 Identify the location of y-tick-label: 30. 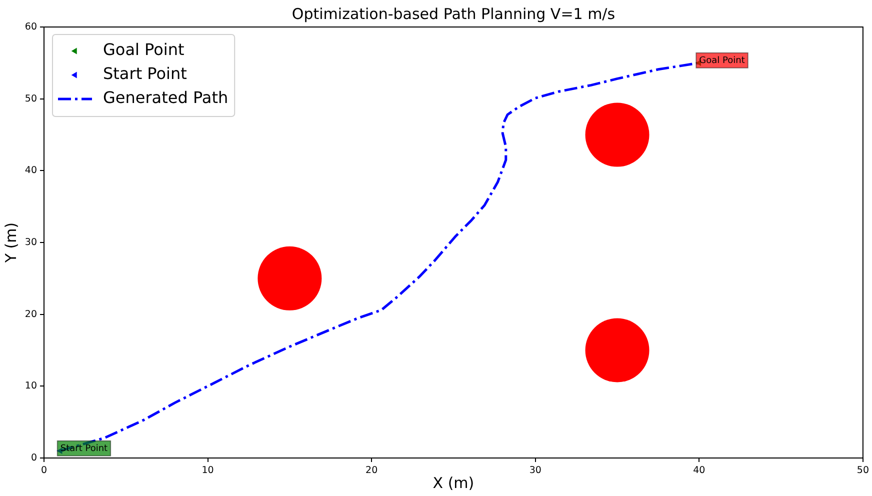
(30, 242).